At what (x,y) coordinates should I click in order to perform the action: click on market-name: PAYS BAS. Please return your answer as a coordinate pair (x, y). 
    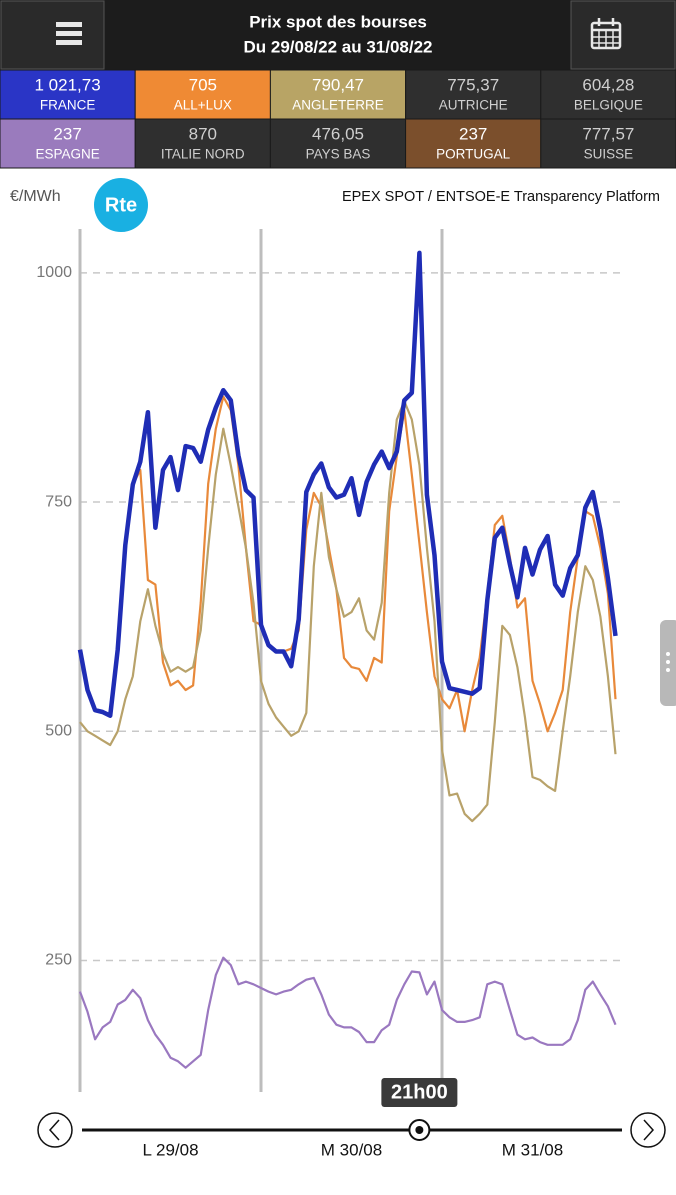
    Looking at the image, I should click on (338, 154).